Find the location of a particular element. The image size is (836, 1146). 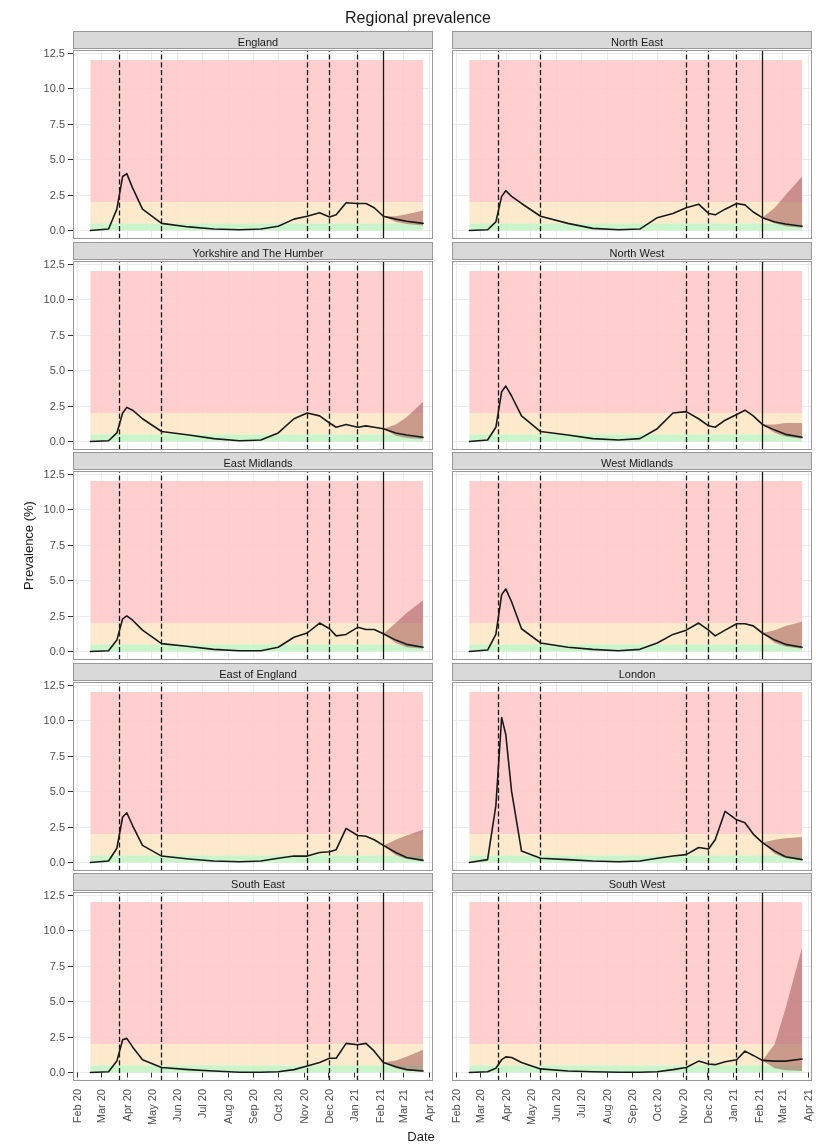

x-axis-title: Date is located at coordinates (421, 1136).